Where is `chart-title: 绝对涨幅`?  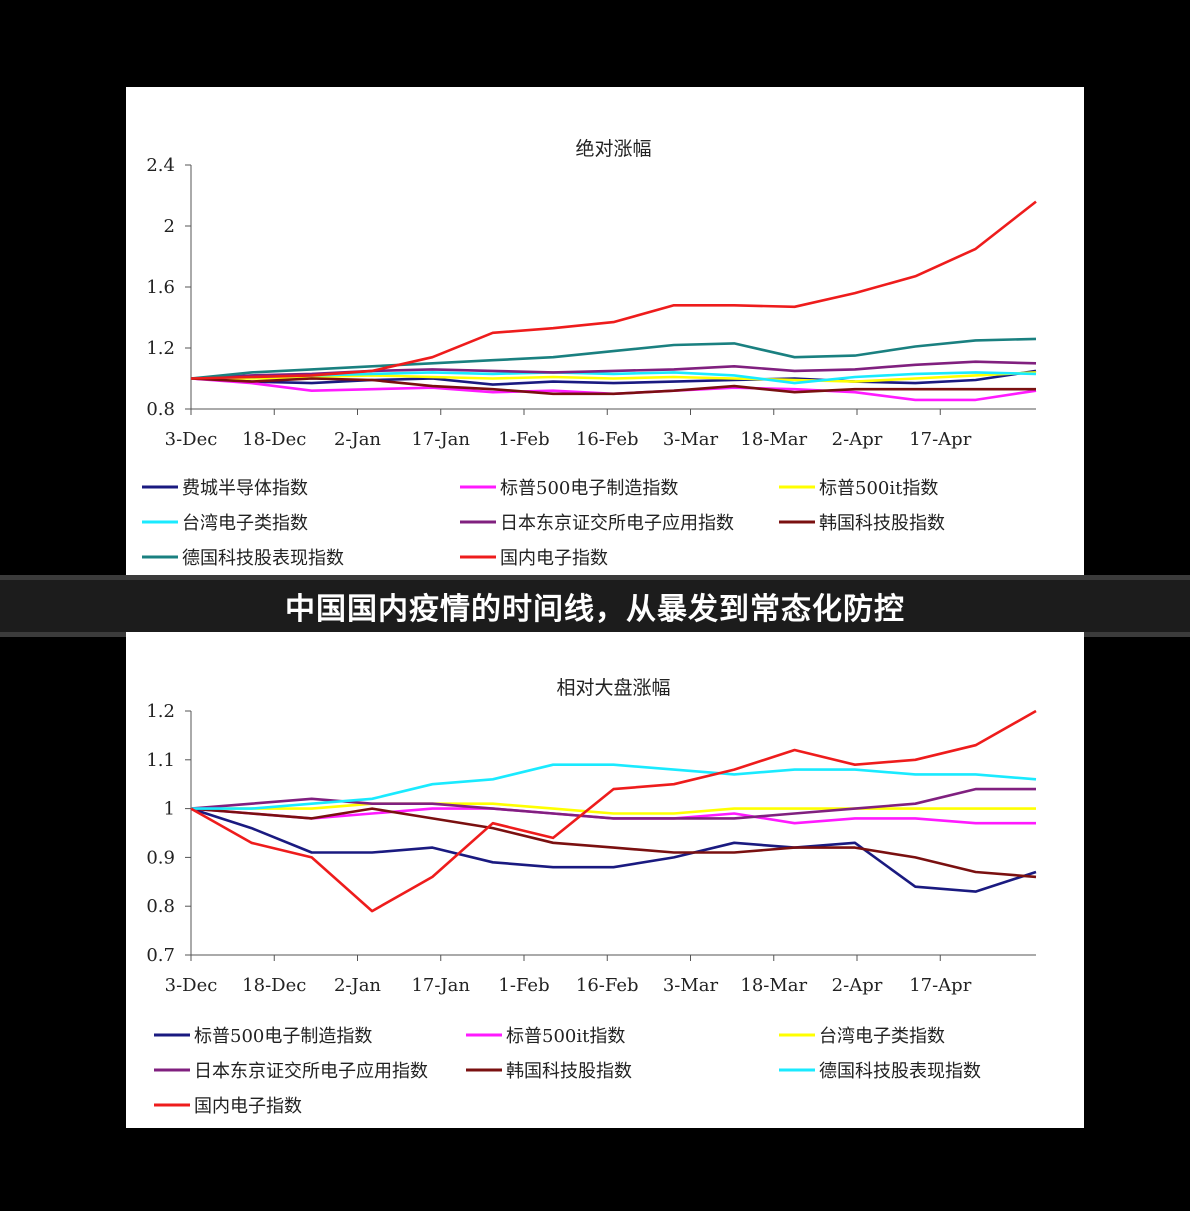
chart-title: 绝对涨幅 is located at coordinates (613, 149).